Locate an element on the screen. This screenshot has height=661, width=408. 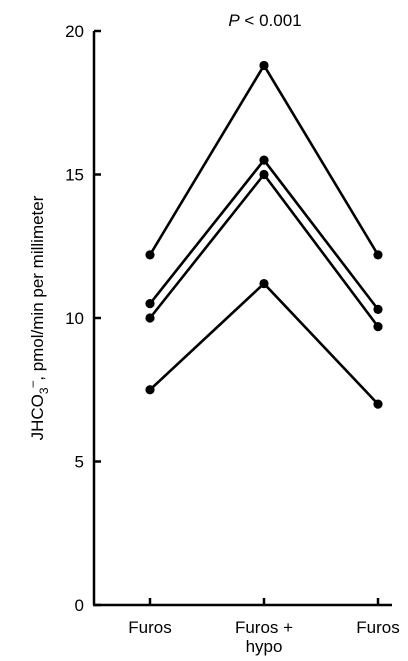
y-axis-label-subscript: 3 is located at coordinates (44, 390).